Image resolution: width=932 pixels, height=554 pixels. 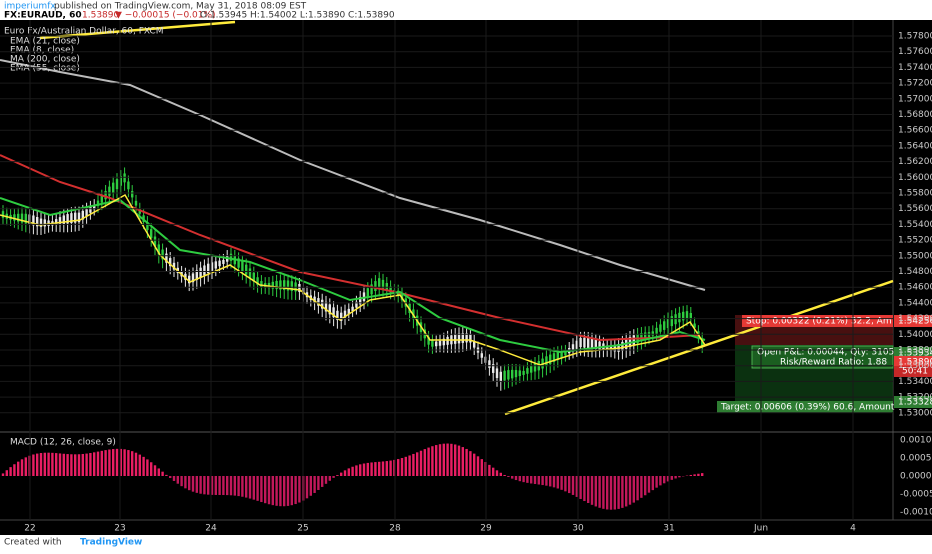 What do you see at coordinates (916, 495) in the screenshot?
I see `macd-tick-label: -0.0005` at bounding box center [916, 495].